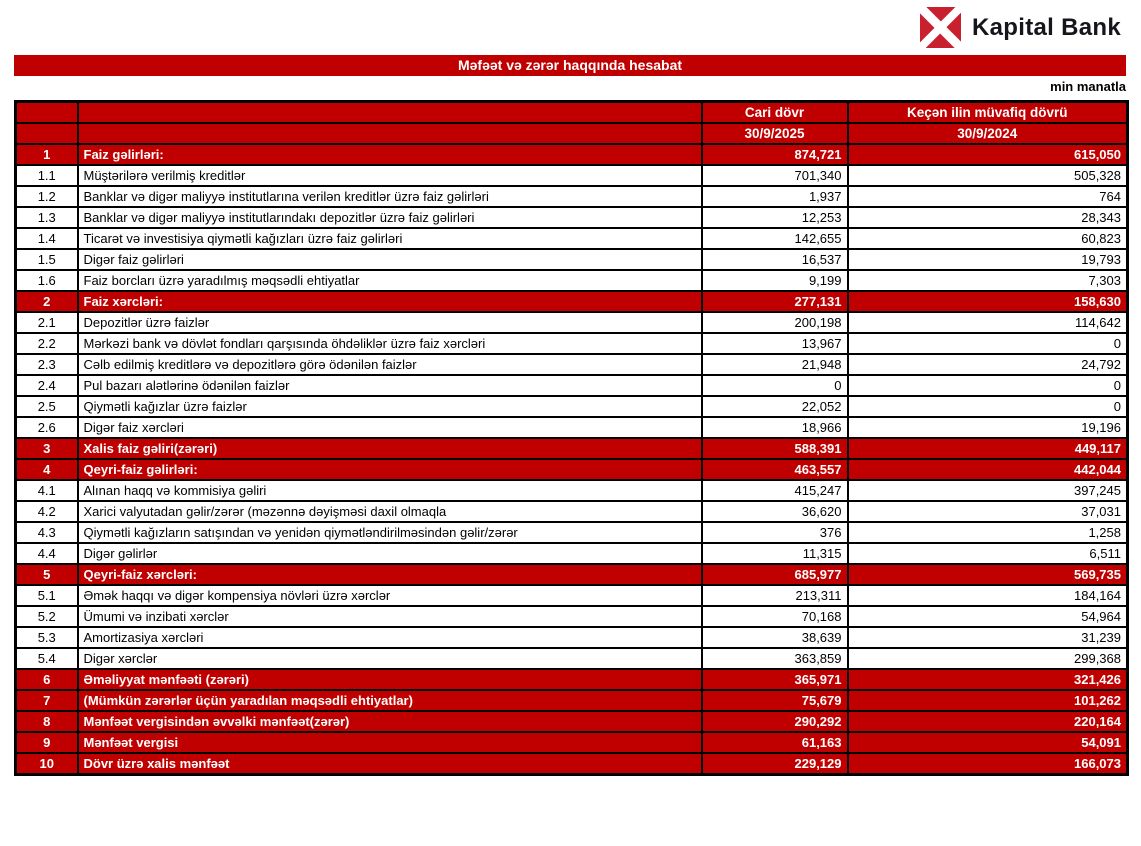 This screenshot has width=1141, height=846. Describe the element at coordinates (774, 637) in the screenshot. I see `row-value-current: 38,639` at that location.